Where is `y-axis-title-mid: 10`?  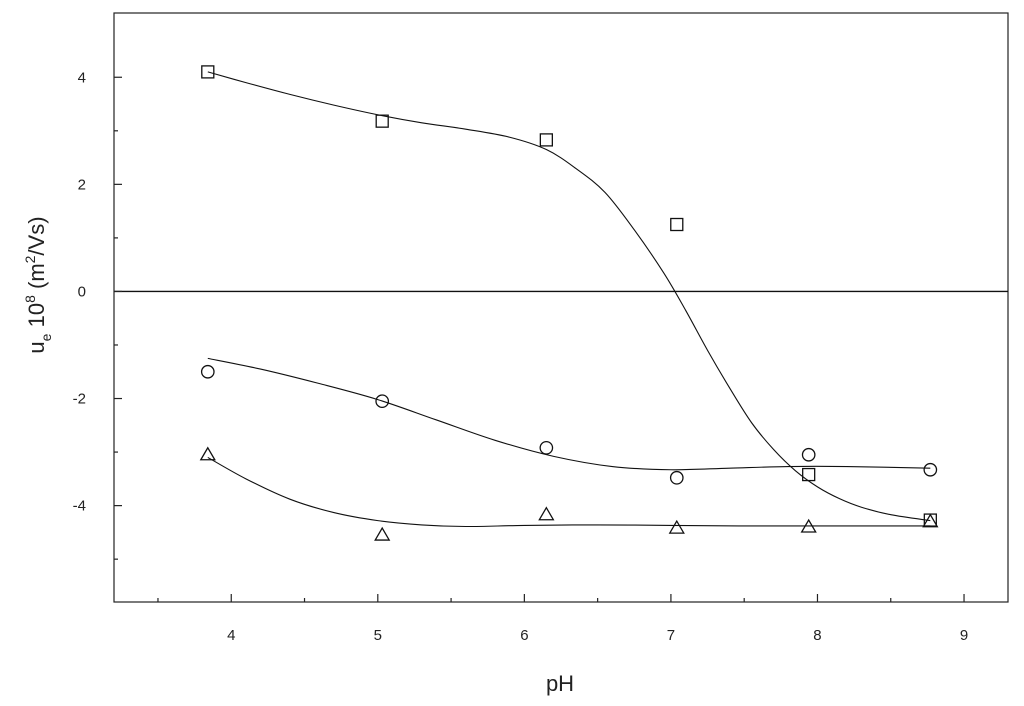 y-axis-title-mid: 10 is located at coordinates (36, 318).